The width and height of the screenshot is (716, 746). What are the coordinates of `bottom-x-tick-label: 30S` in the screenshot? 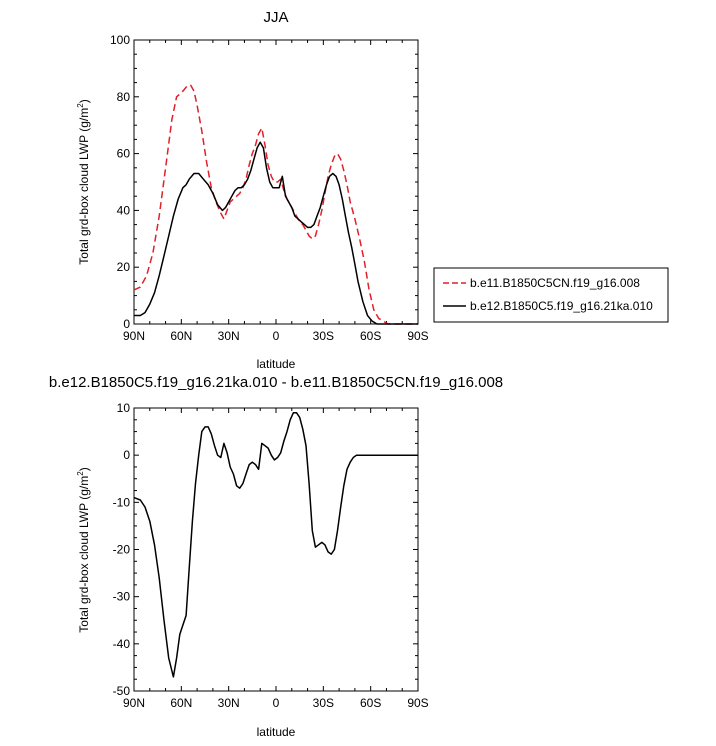 It's located at (323, 703).